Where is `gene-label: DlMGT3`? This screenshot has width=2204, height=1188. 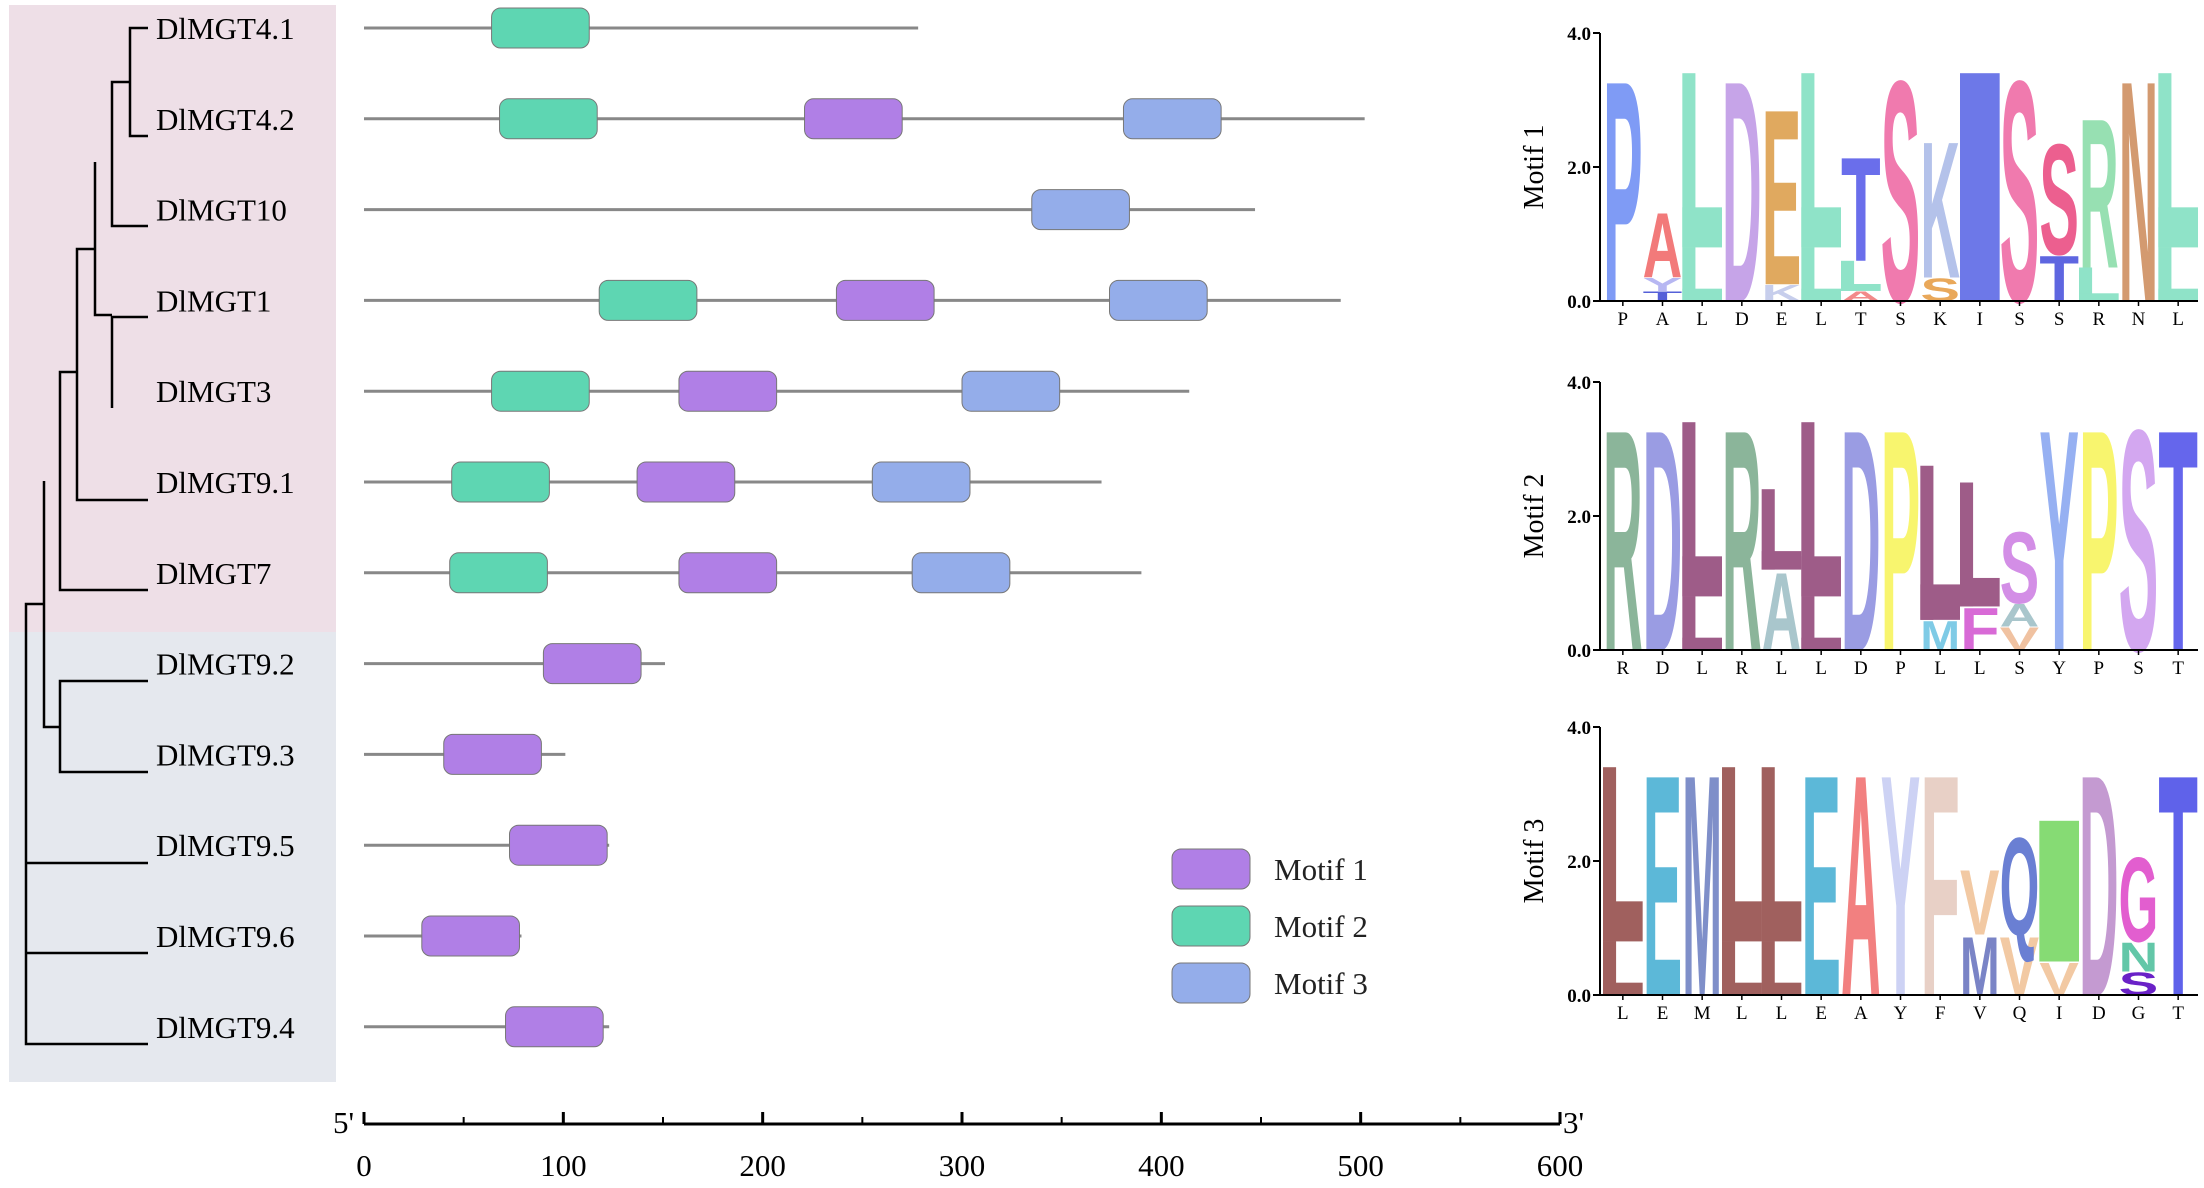 gene-label: DlMGT3 is located at coordinates (213, 391).